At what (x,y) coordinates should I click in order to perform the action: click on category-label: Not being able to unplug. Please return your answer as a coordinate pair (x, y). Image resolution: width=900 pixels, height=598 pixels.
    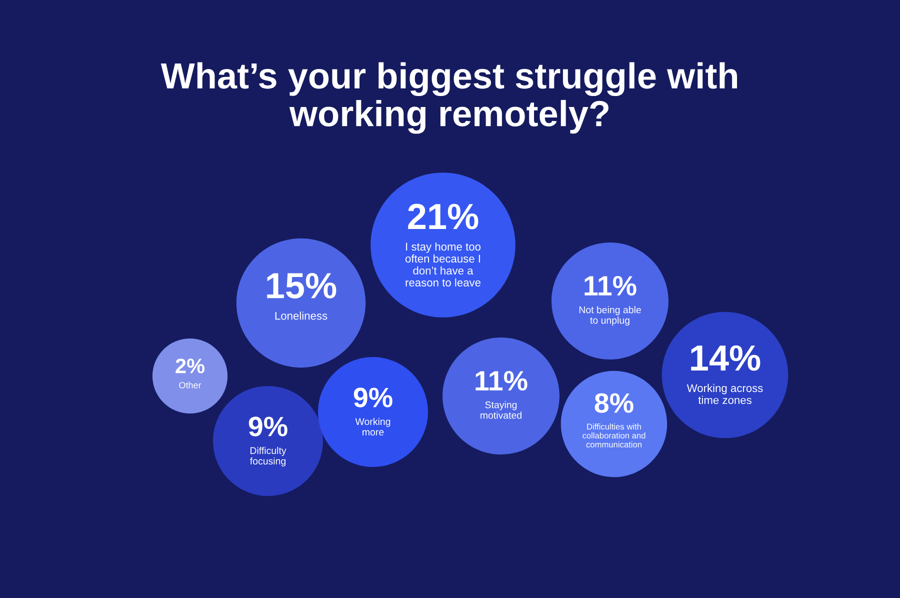
    Looking at the image, I should click on (610, 316).